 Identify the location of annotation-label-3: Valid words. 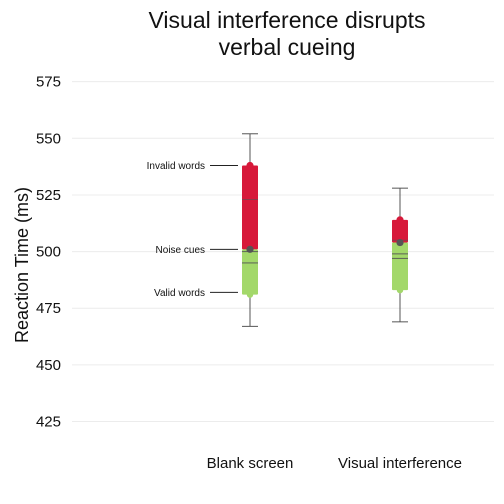
(179, 293).